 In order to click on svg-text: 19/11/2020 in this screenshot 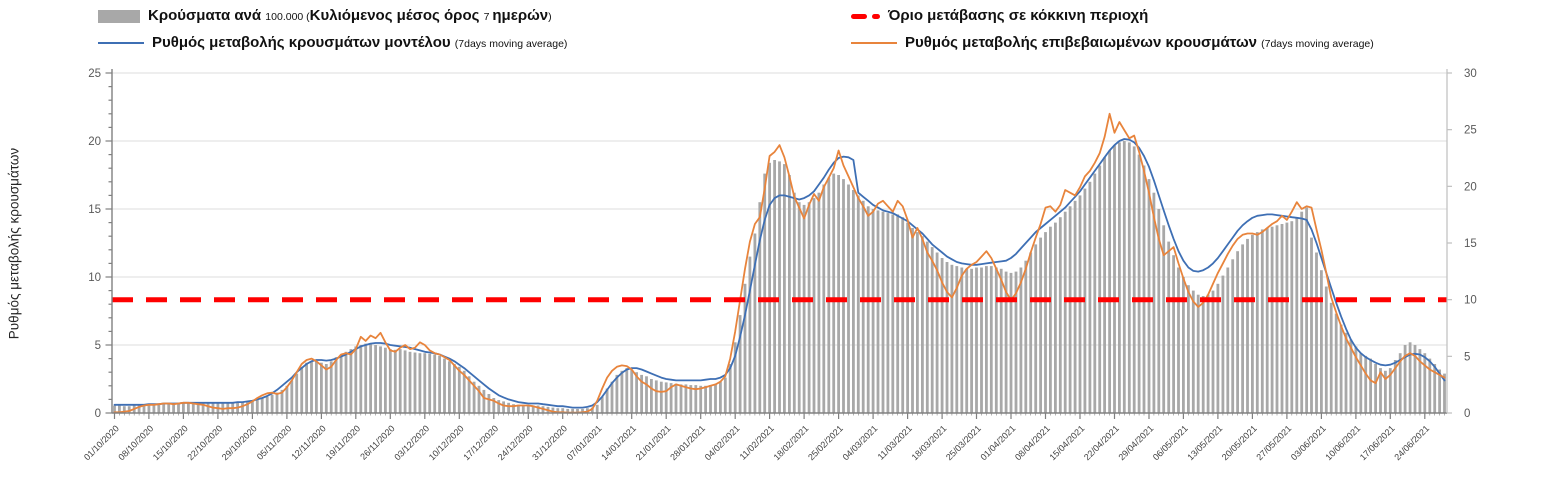, I will do `click(343, 442)`.